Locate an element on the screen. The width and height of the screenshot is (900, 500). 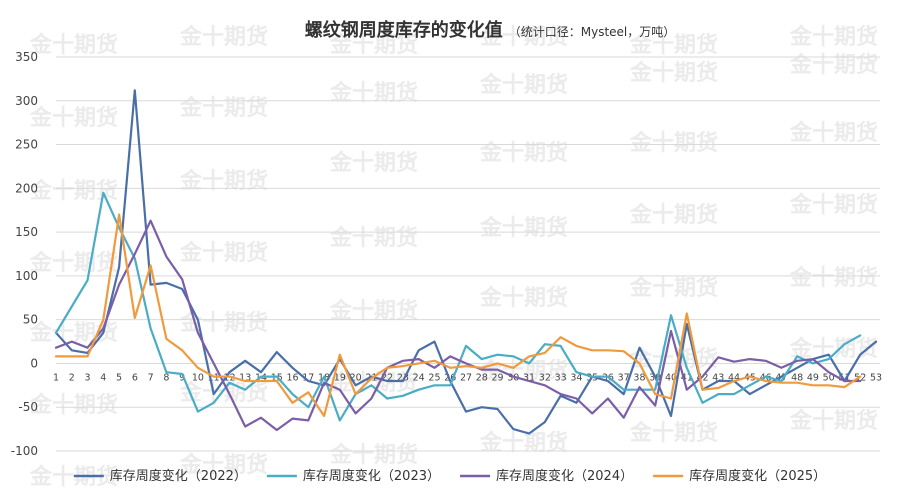
legend-label: 库存周度变化（2024） is located at coordinates (564, 476).